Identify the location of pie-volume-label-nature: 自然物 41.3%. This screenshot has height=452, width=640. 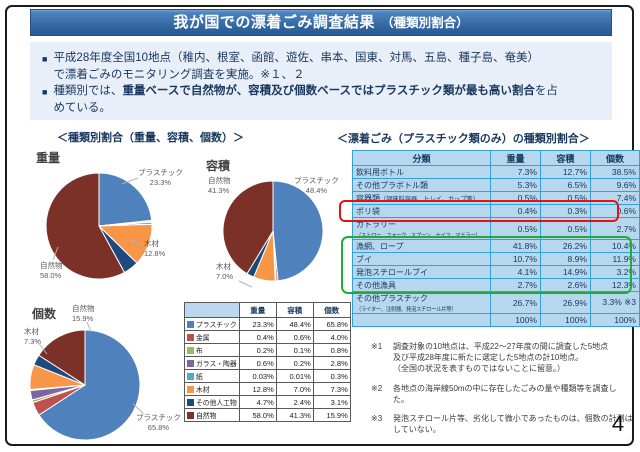
(219, 185).